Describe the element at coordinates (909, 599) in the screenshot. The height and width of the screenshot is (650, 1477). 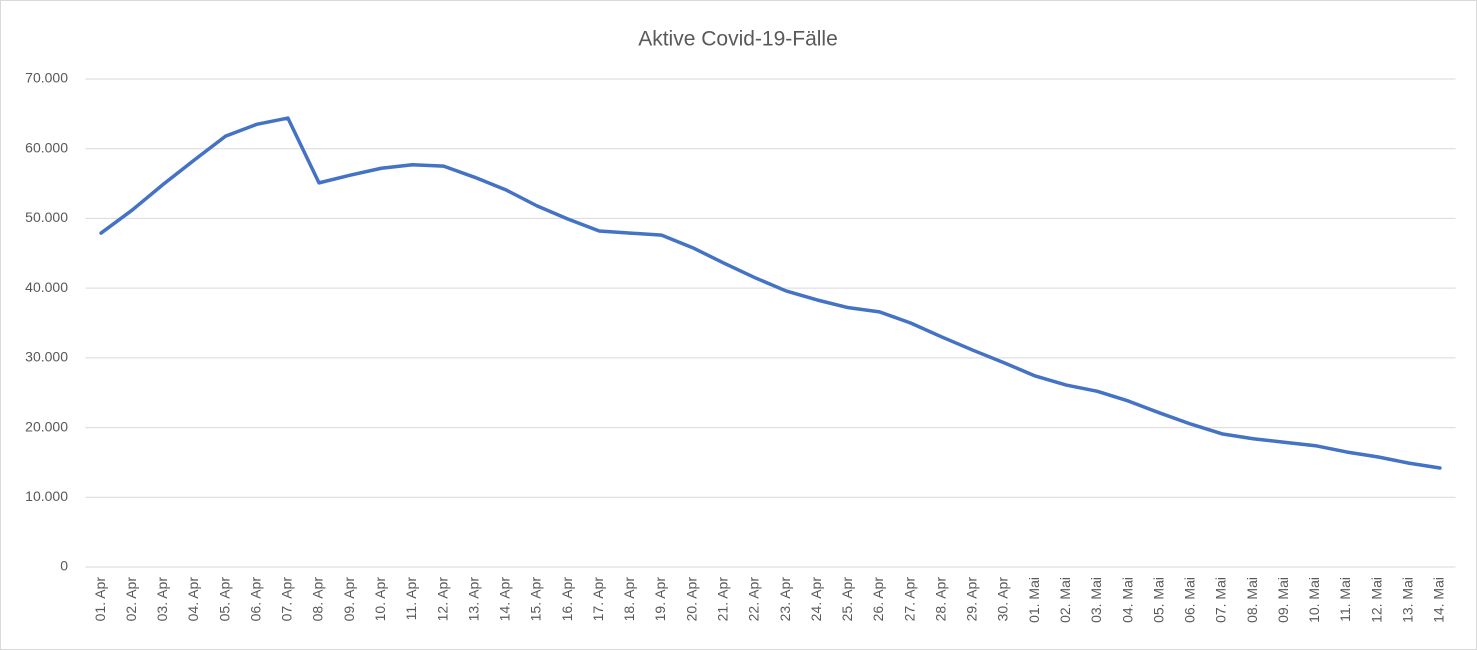
I see `x-tick-label: 27. Apr` at that location.